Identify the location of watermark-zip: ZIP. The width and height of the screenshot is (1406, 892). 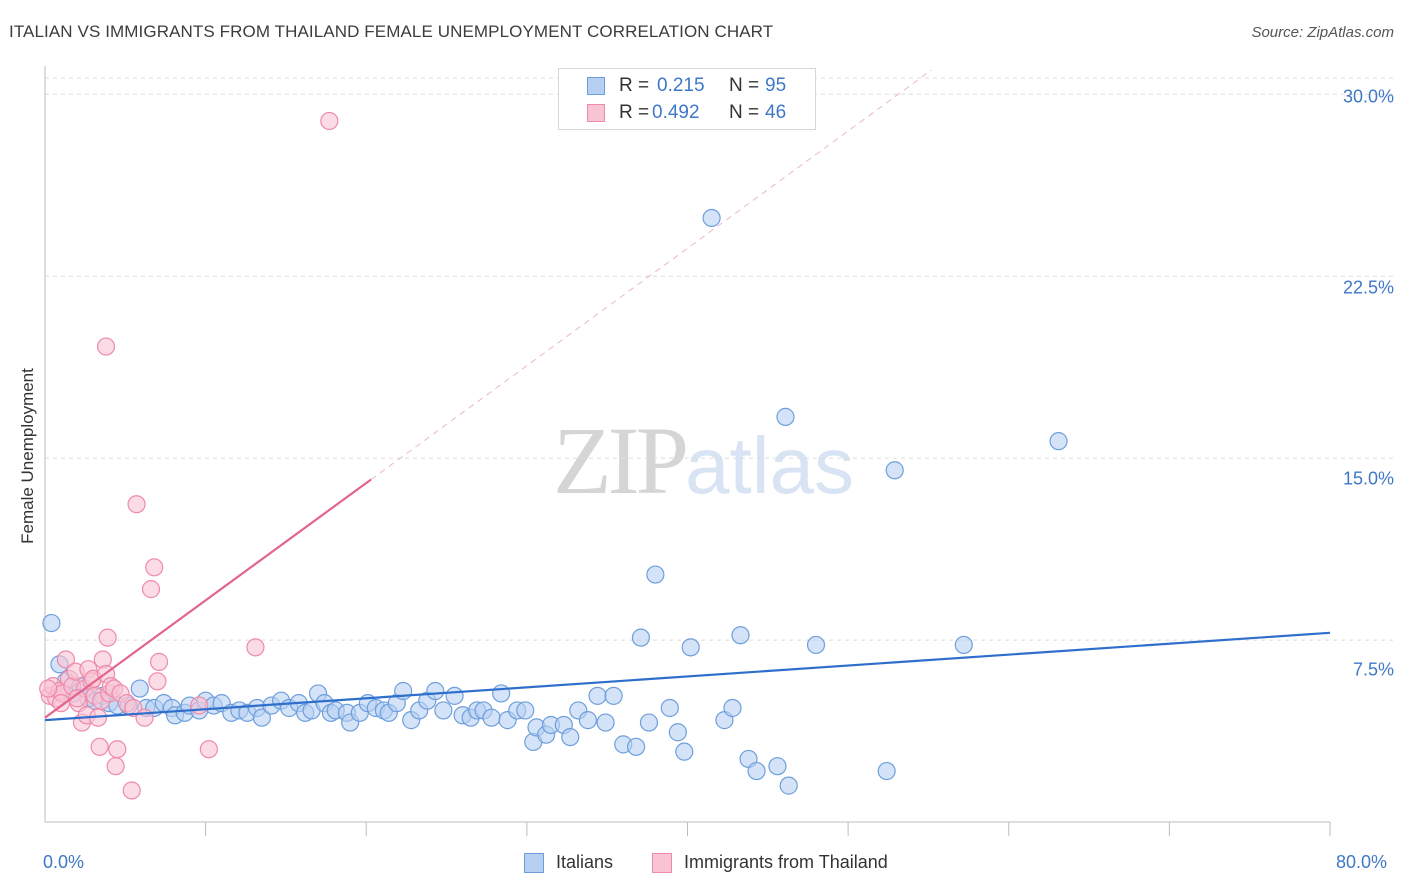
(621, 460).